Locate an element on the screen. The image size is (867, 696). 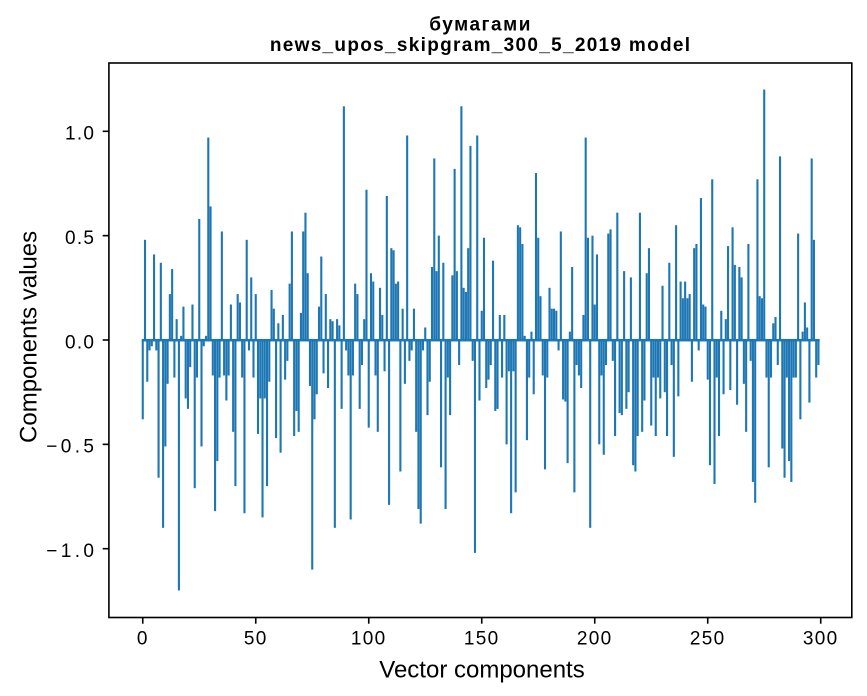
svg-text: 0.5 is located at coordinates (80, 238).